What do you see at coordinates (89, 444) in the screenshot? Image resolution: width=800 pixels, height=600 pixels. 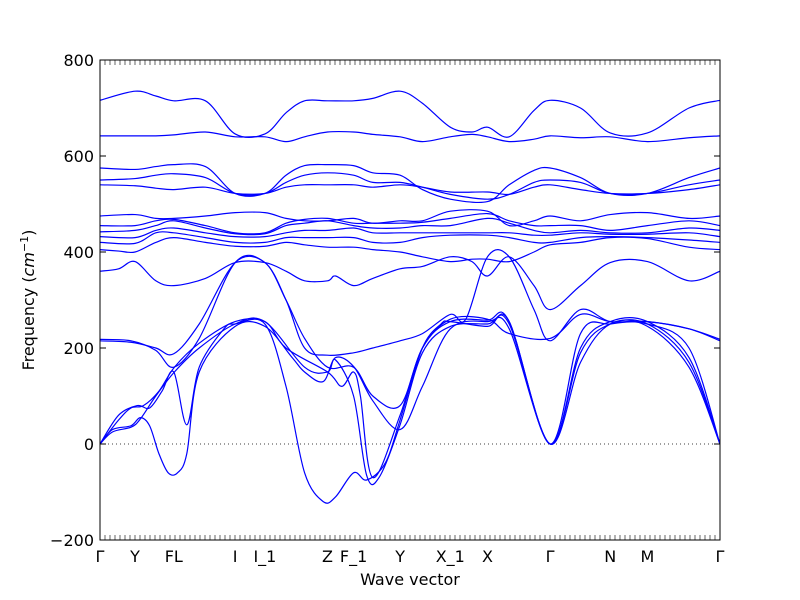 I see `y-tick-label: 0` at bounding box center [89, 444].